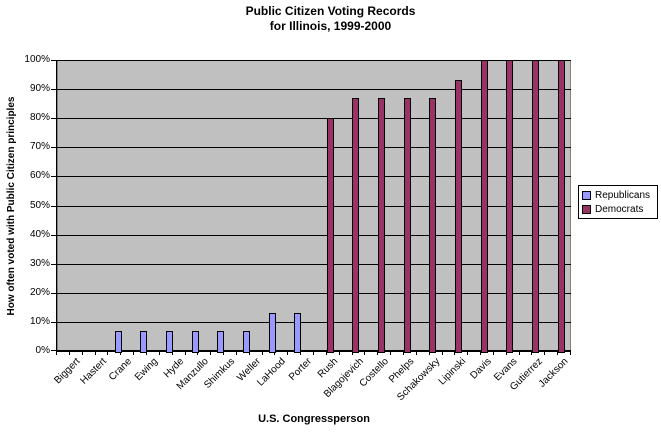  I want to click on bar-democrat-lipinski, so click(458, 216).